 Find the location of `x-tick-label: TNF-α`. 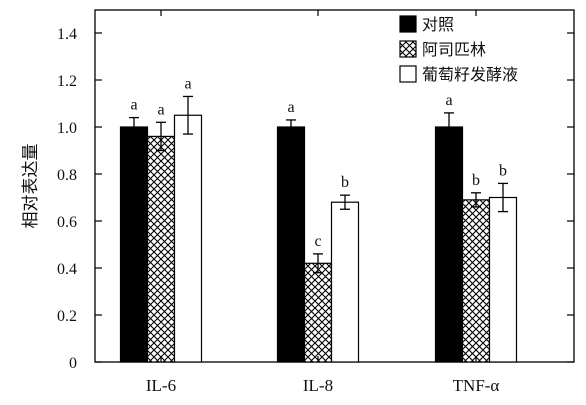

x-tick-label: TNF-α is located at coordinates (476, 385).